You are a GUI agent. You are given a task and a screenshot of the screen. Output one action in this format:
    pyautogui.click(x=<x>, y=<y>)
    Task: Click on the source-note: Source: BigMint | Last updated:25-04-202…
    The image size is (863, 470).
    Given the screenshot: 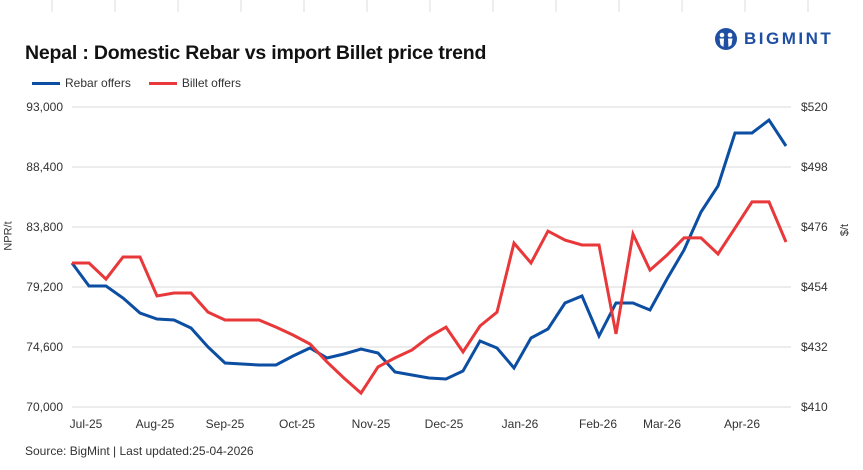 What is the action you would take?
    pyautogui.click(x=139, y=451)
    